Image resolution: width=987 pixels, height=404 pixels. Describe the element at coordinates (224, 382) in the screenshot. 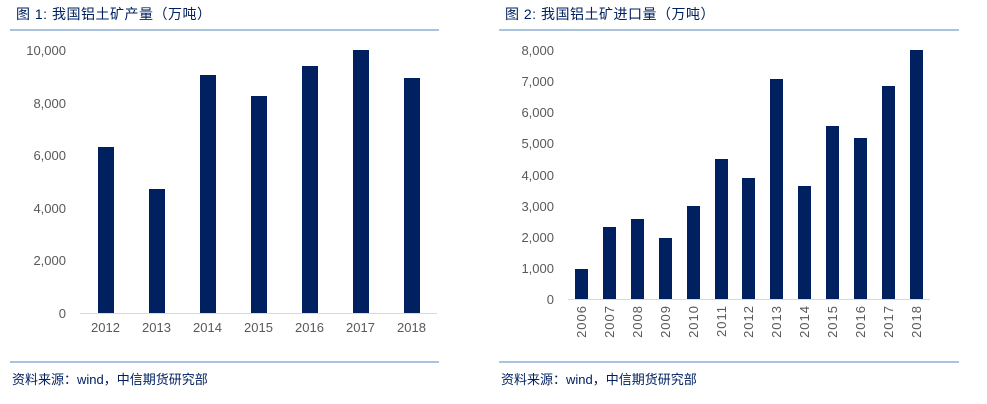

I see `figure-1-source: 资料来源：wind，中信期货研究部` at that location.